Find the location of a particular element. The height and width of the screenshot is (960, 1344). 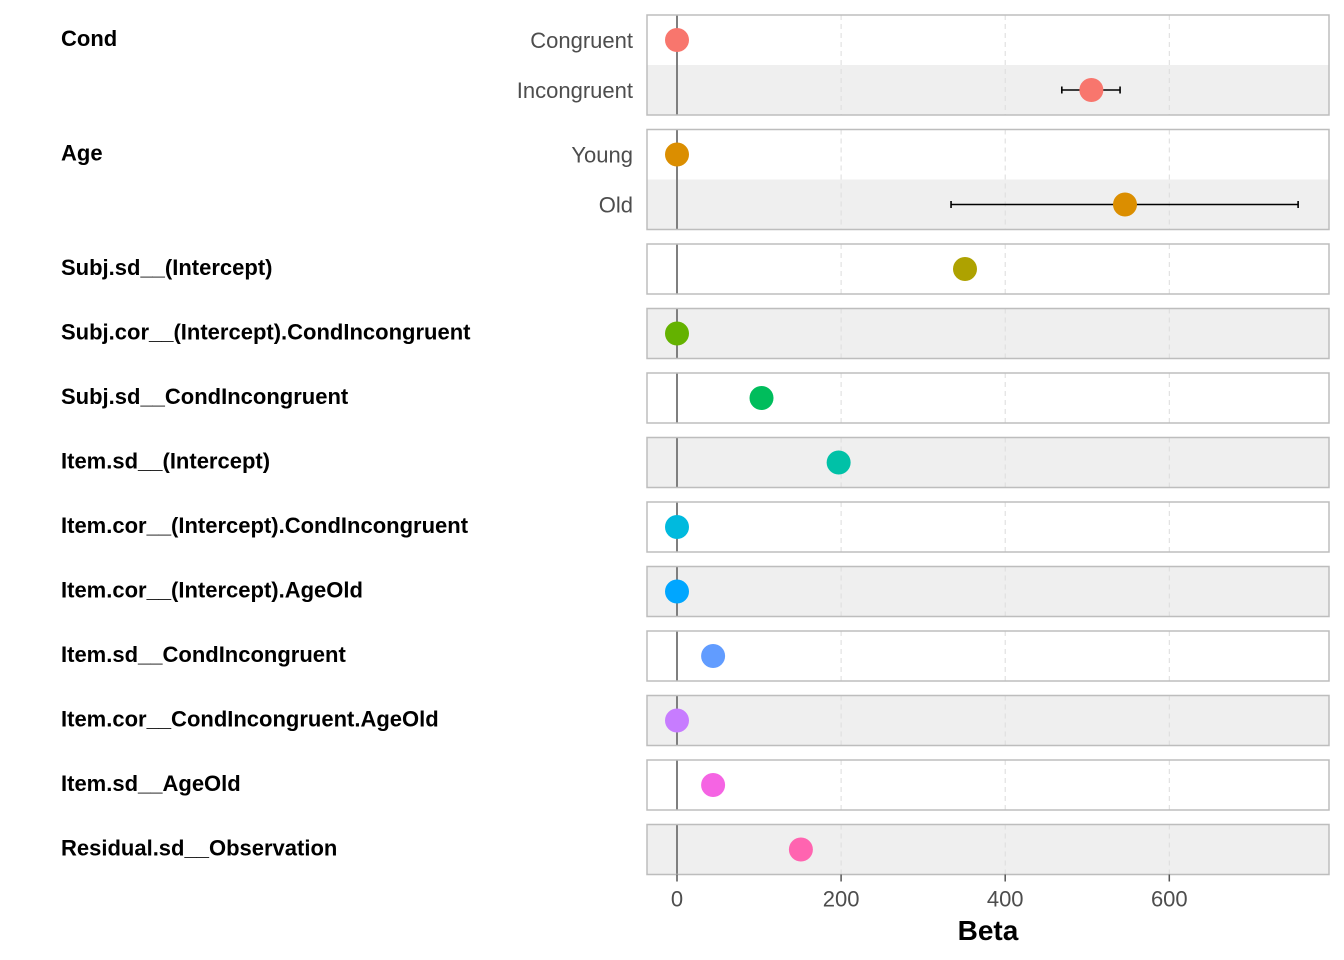

facet-item-sd-ageold: Item.sd__AgeOld is located at coordinates (695, 785).